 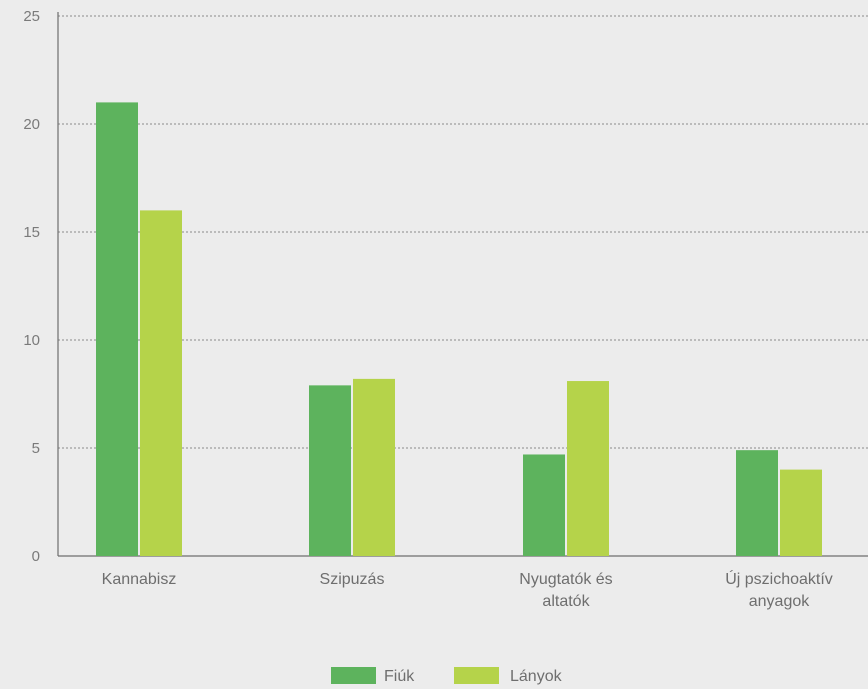 I want to click on bar-fiúk-2, so click(x=330, y=470).